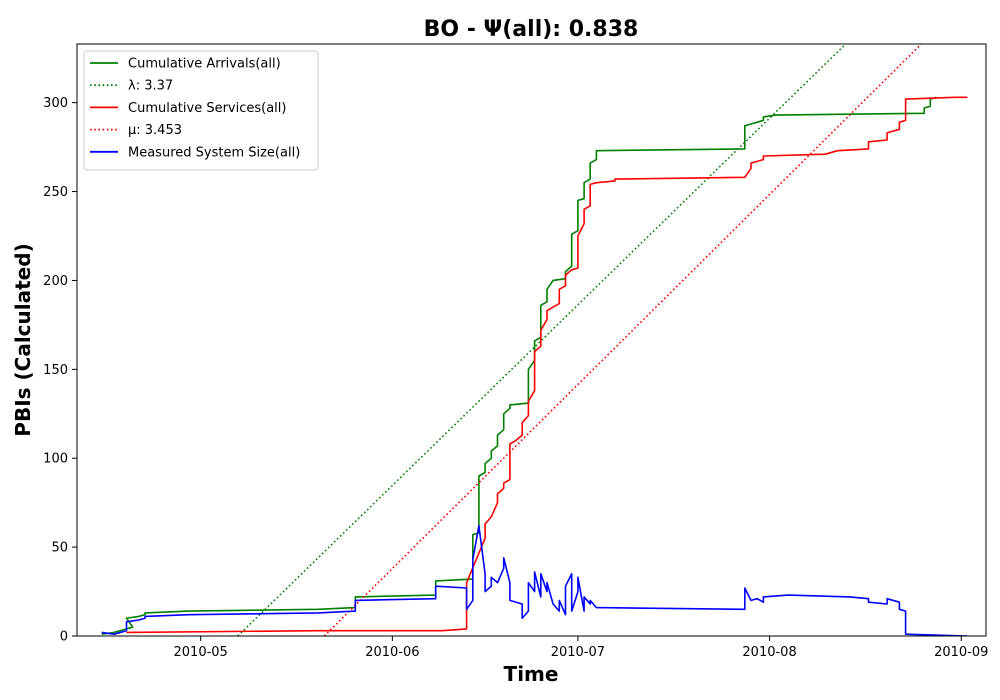  I want to click on x-tick-label: 2010-08, so click(769, 652).